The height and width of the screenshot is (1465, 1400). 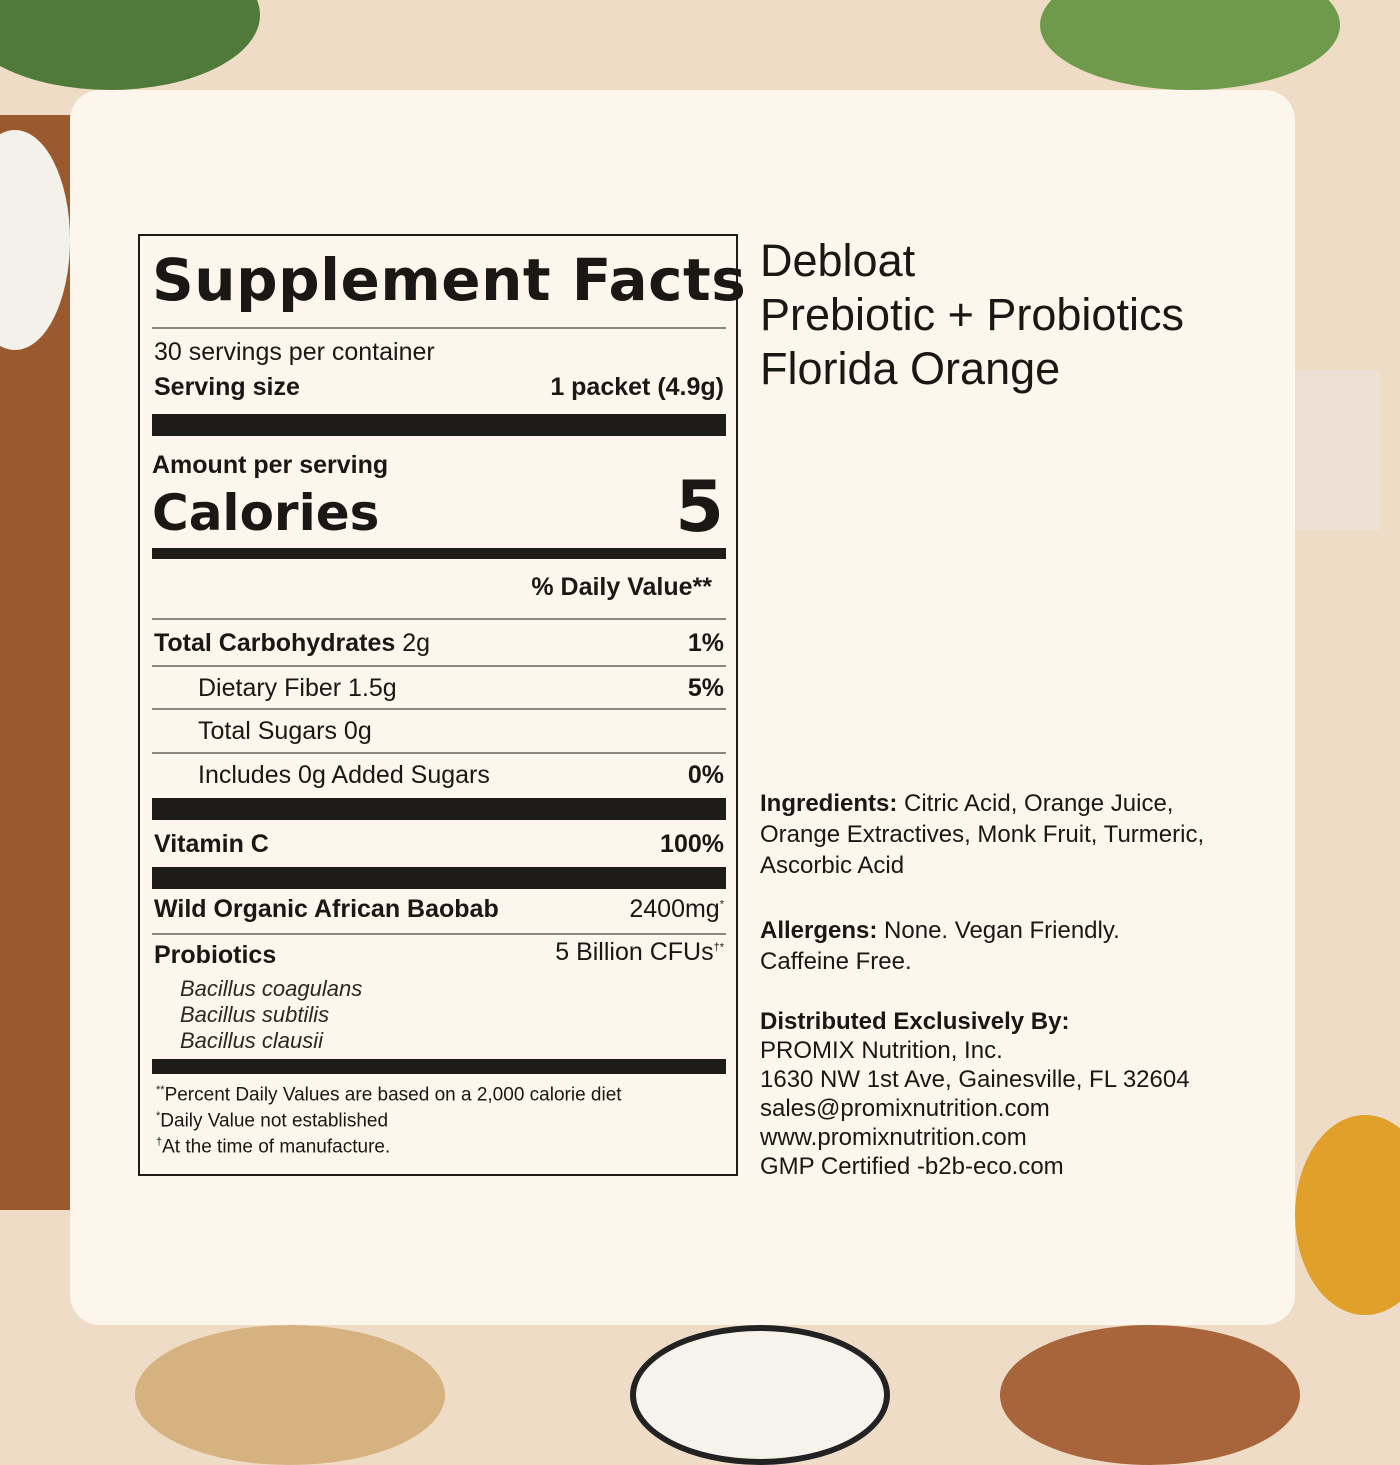 What do you see at coordinates (255, 1014) in the screenshot?
I see `species: Bacillus subtilis` at bounding box center [255, 1014].